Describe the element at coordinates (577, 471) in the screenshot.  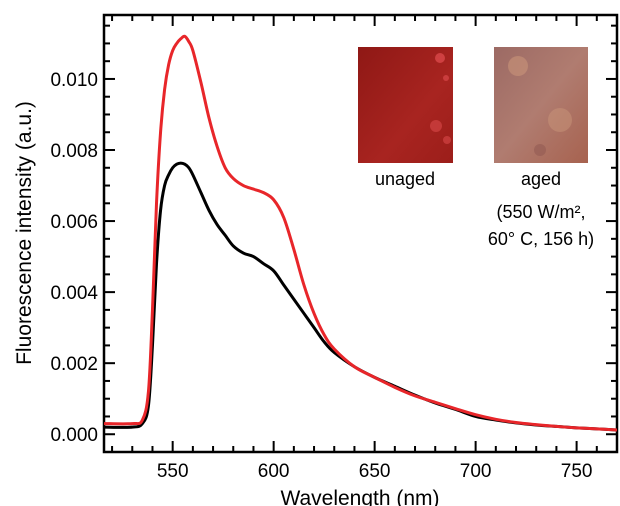
I see `x-tick-label: 750` at that location.